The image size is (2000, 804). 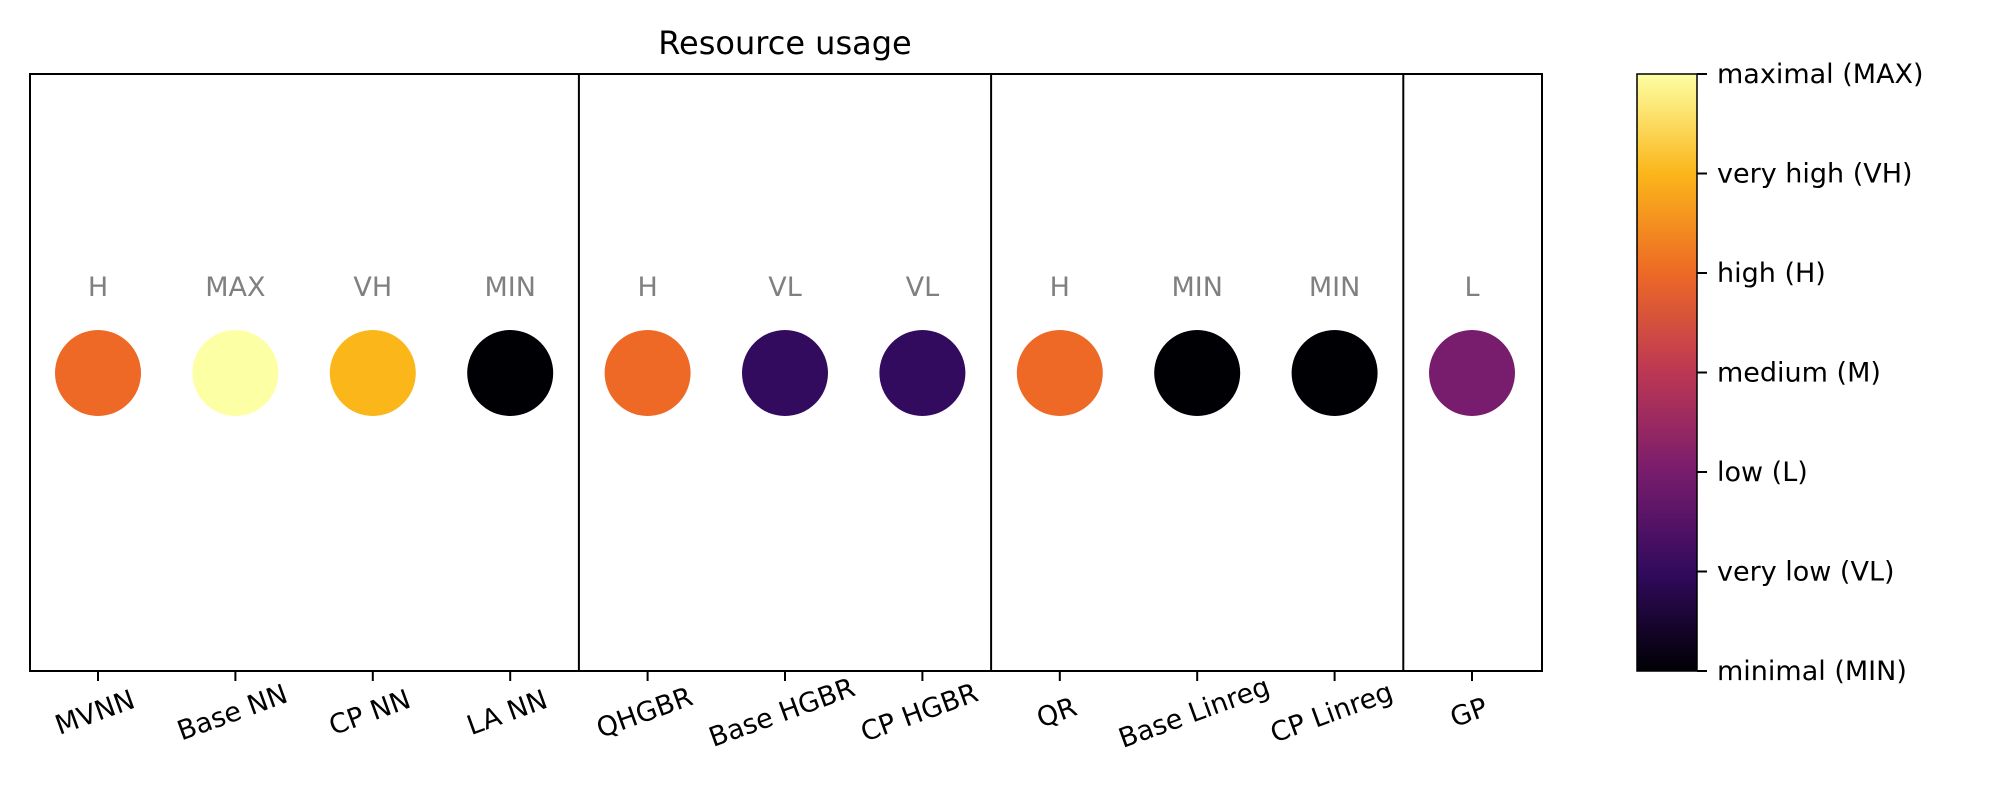 I want to click on x-tick-label: QR, so click(x=1057, y=713).